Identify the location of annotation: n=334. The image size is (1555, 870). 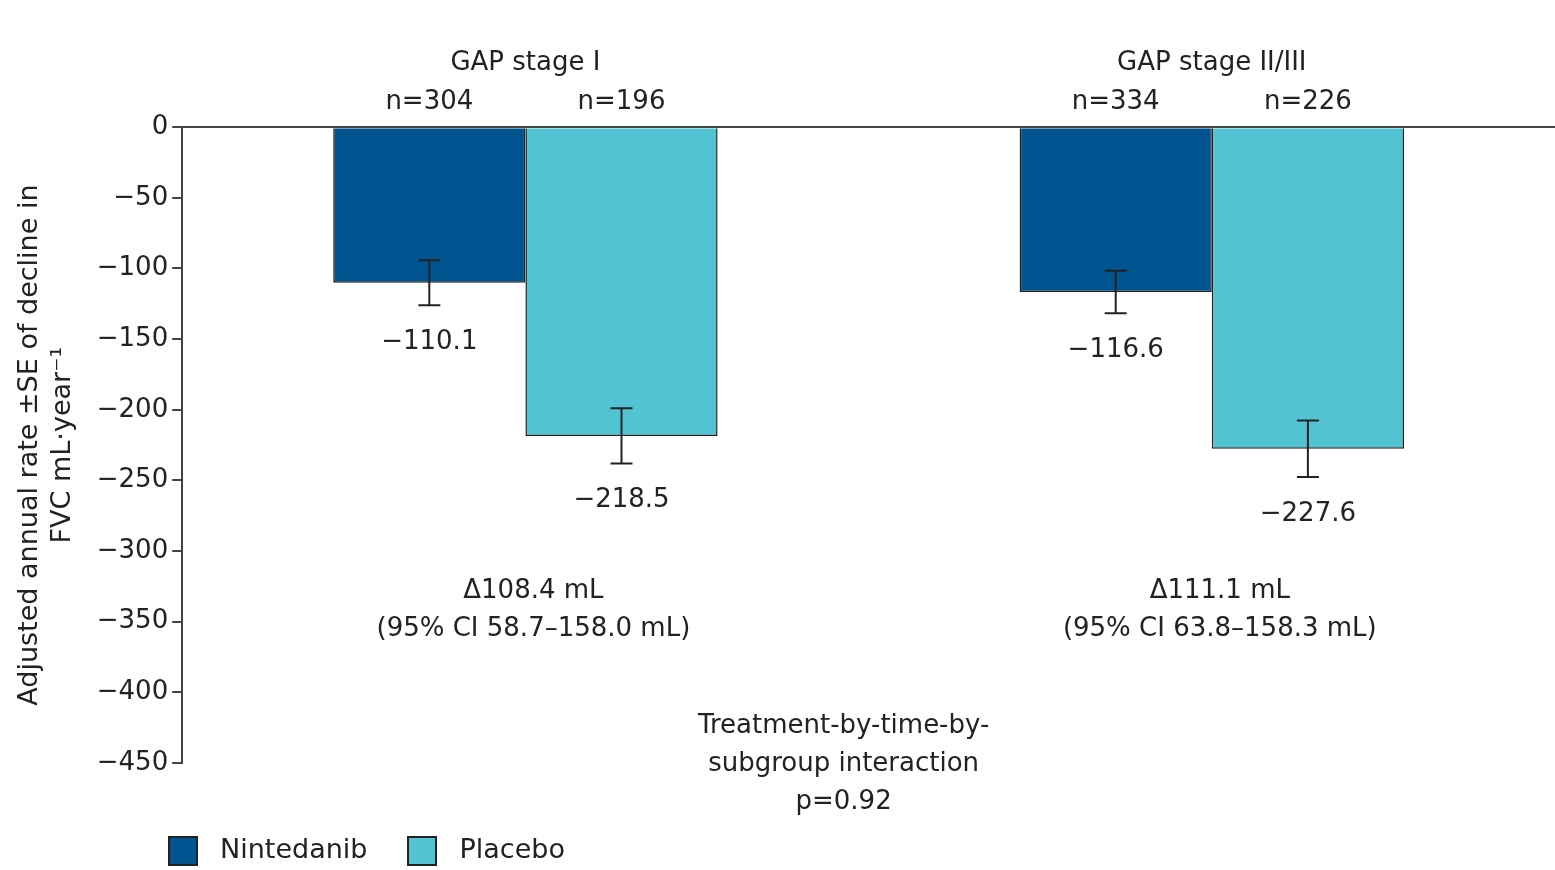
(1115, 99).